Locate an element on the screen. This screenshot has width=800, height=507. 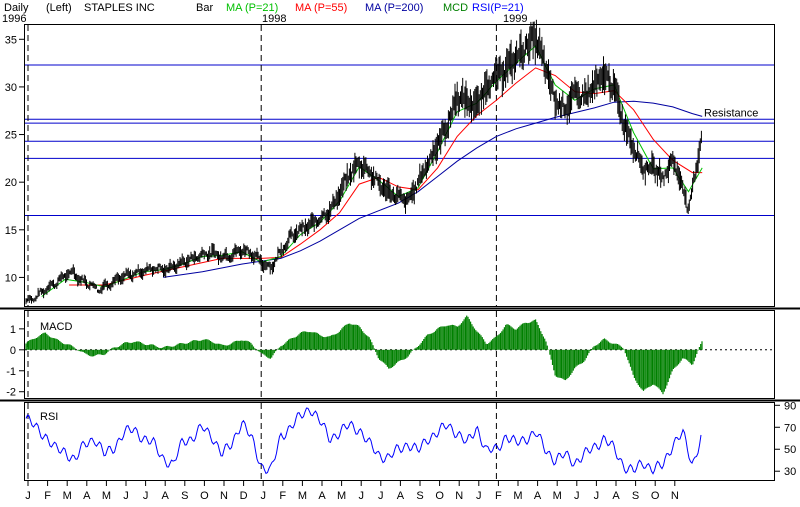
axis-side-label: (Left) is located at coordinates (59, 8).